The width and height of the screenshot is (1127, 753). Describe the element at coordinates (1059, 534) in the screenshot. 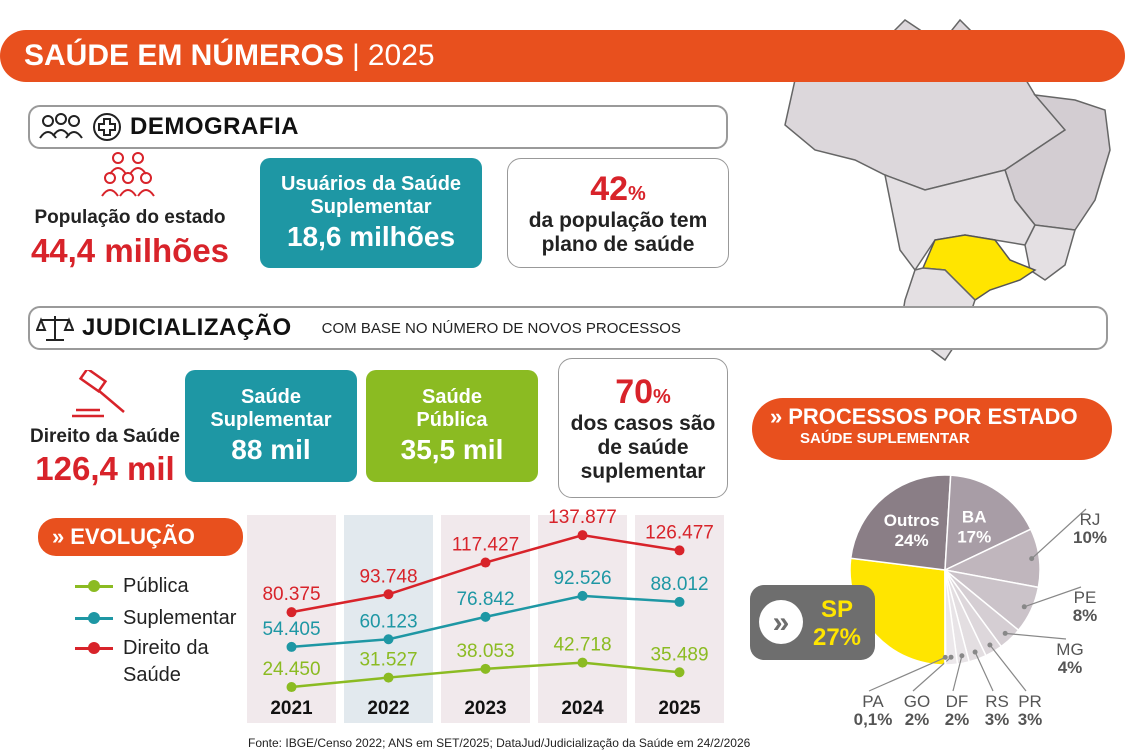

I see `pie-leader-line-rj` at that location.